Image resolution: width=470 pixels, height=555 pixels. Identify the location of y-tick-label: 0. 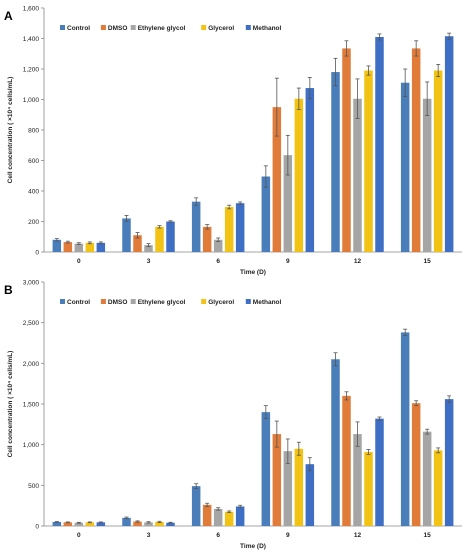
(37, 527).